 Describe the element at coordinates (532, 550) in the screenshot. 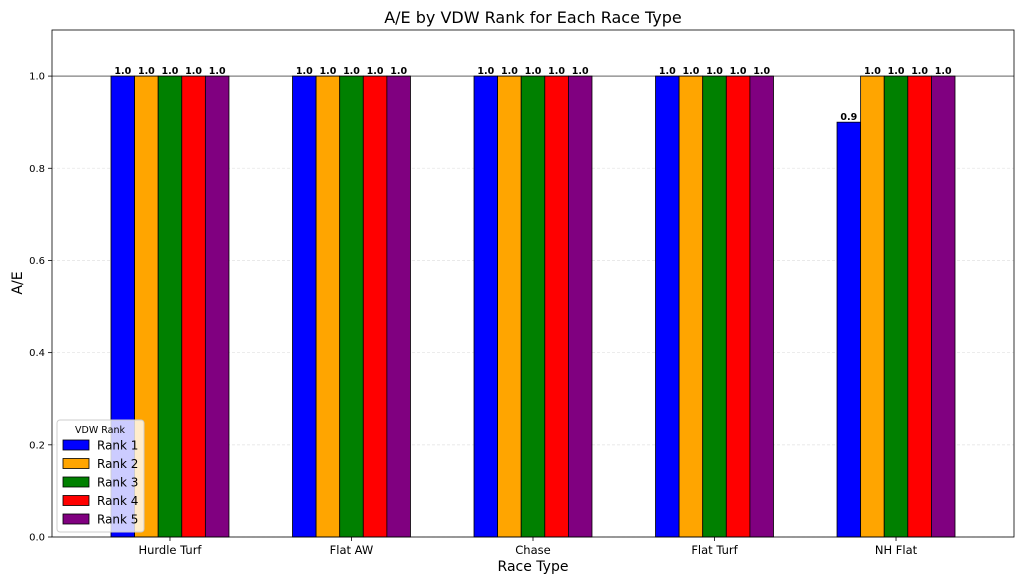

I see `x-tick-label: Chase` at that location.